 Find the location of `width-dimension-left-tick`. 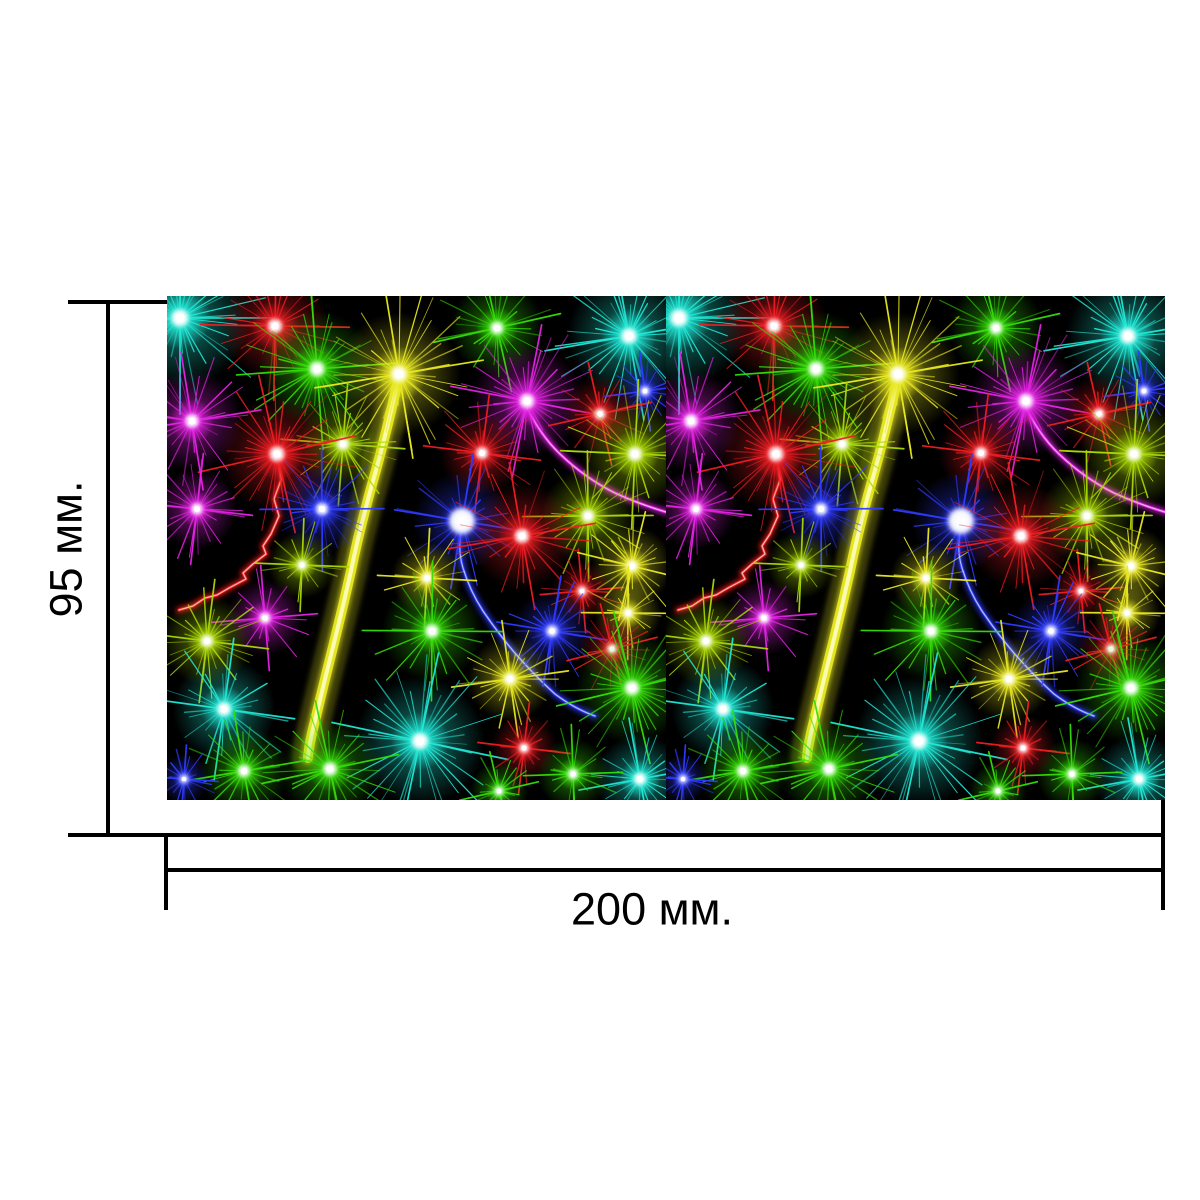

width-dimension-left-tick is located at coordinates (166, 871).